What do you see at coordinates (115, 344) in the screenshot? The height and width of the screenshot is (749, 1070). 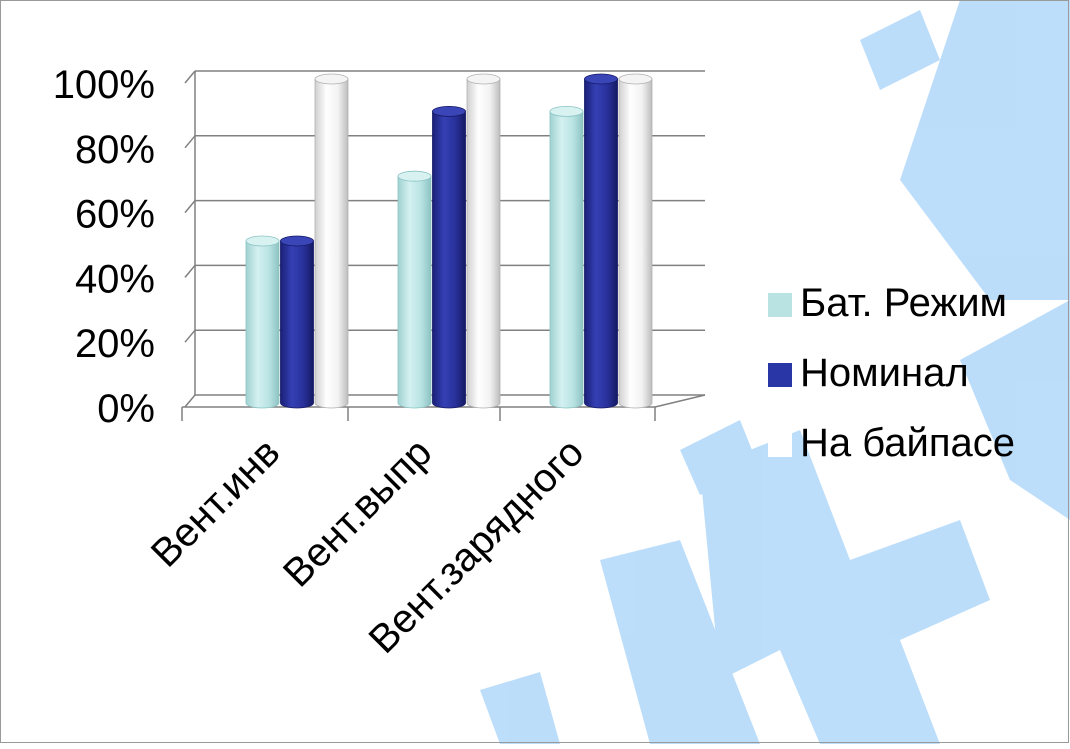 I see `y-tick-label: 20%` at bounding box center [115, 344].